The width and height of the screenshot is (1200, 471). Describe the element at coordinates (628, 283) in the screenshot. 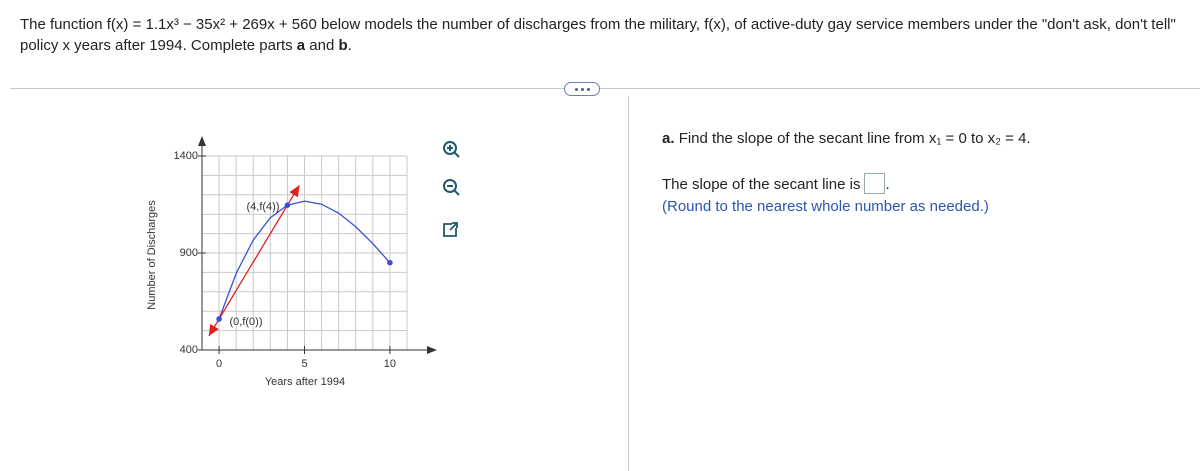

I see `divider` at that location.